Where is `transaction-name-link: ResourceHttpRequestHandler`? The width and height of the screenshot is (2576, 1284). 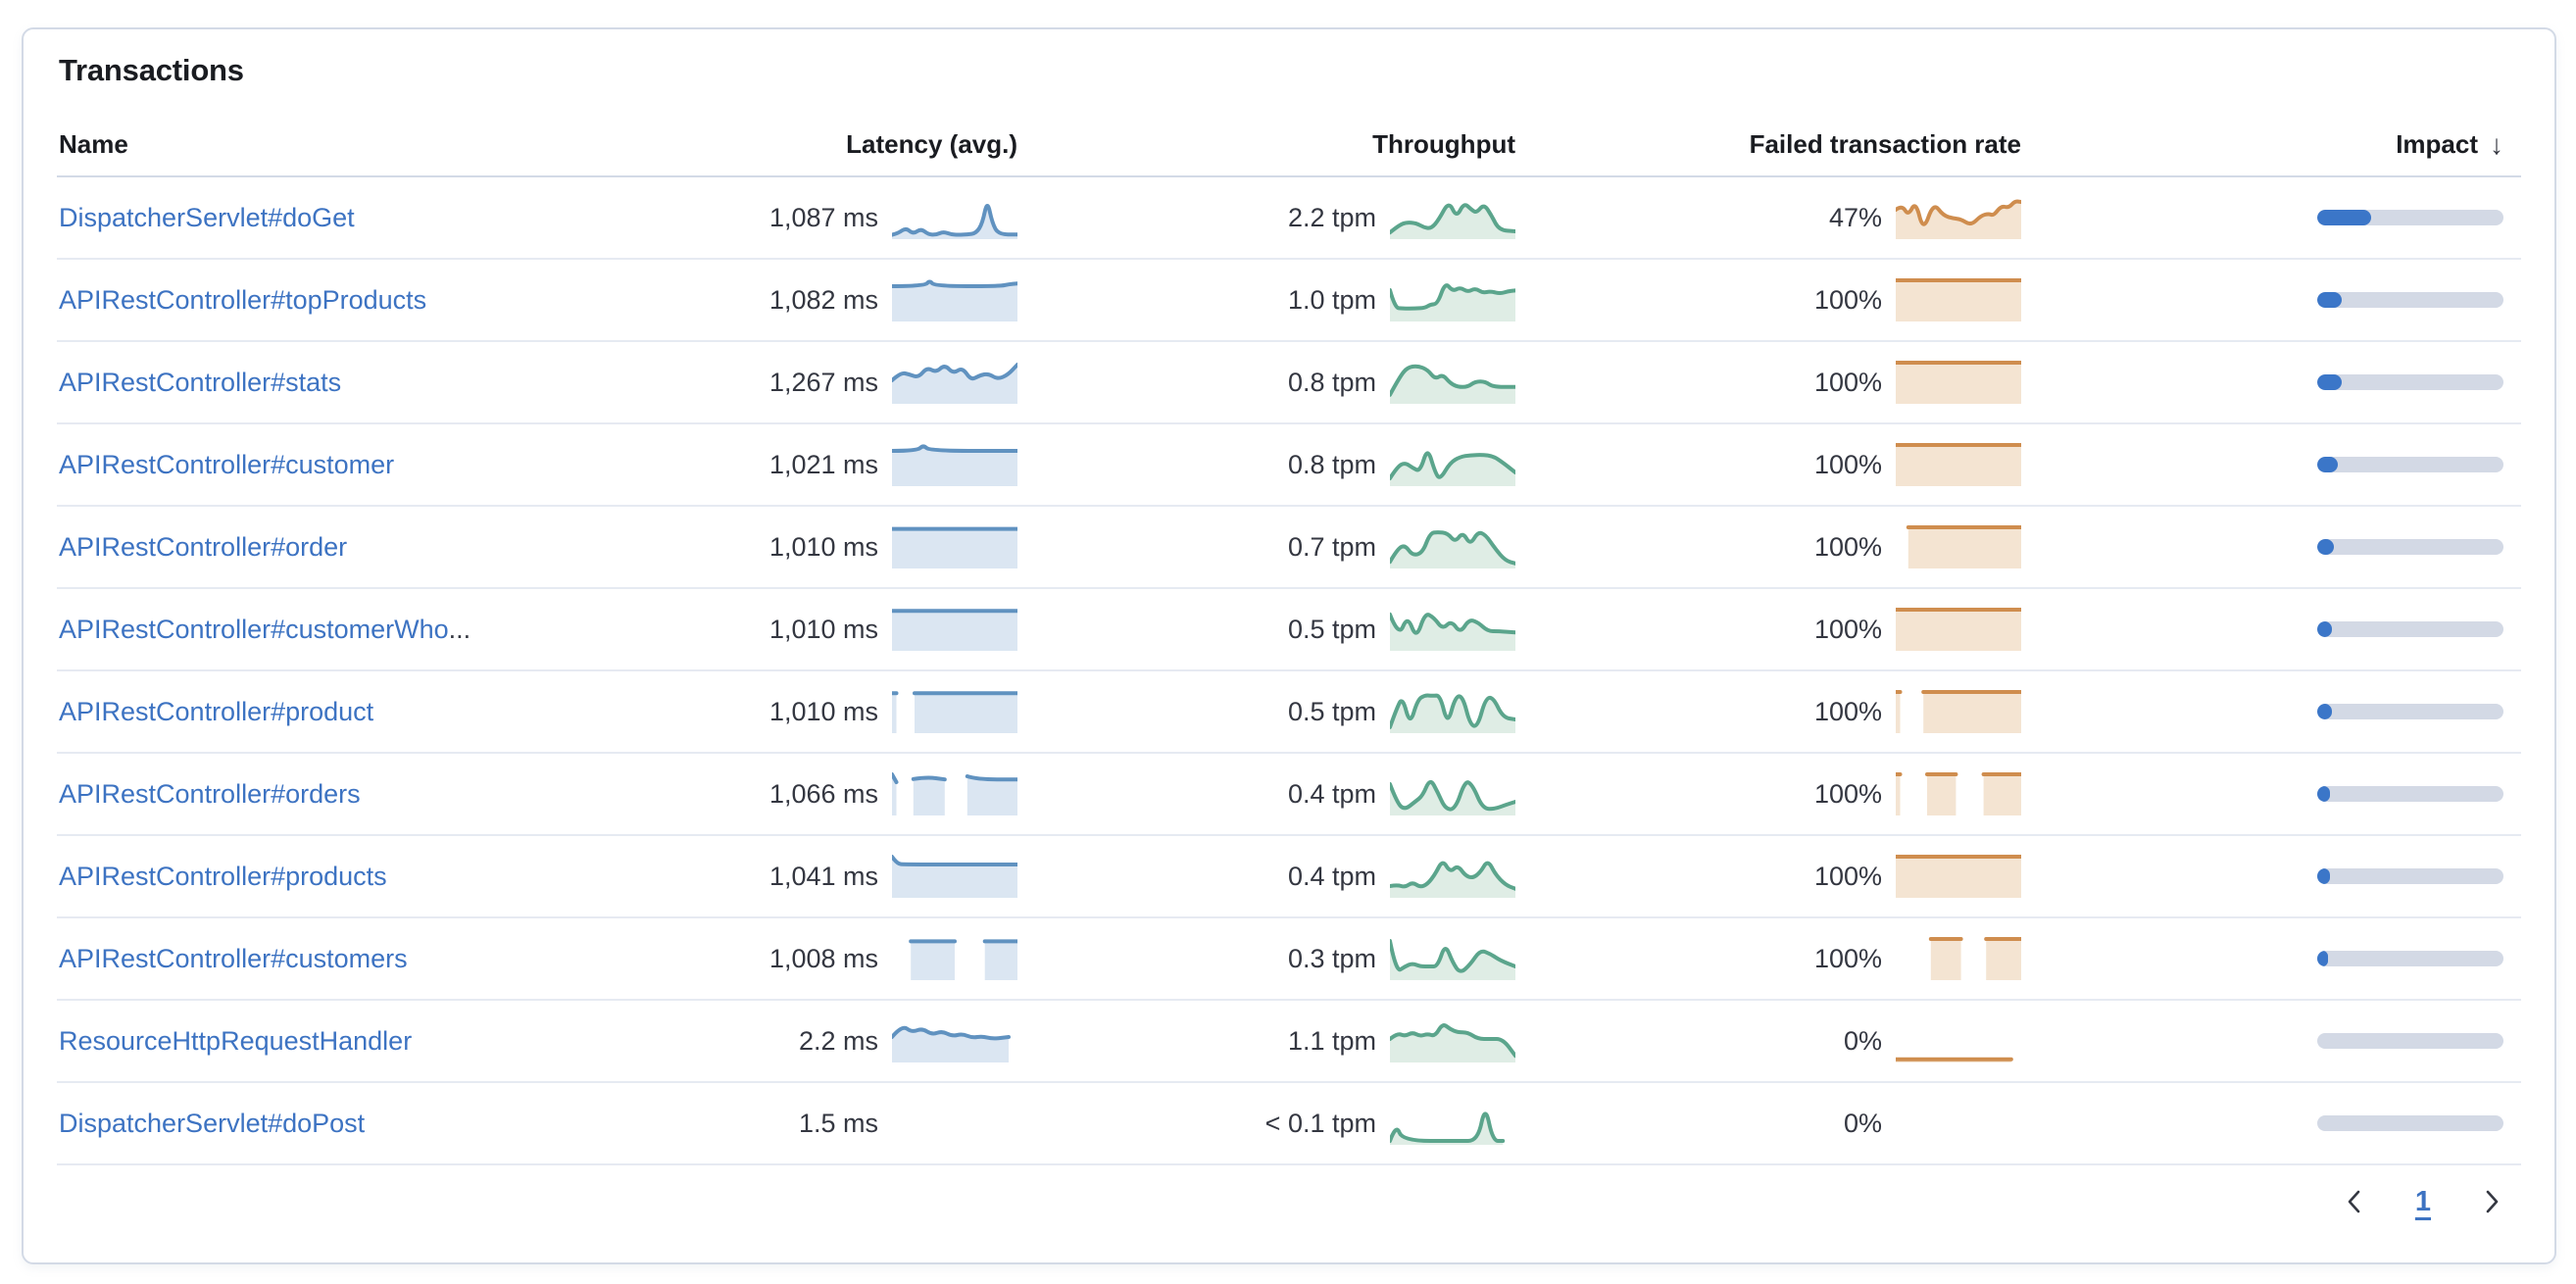
transaction-name-link: ResourceHttpRequestHandler is located at coordinates (236, 1040).